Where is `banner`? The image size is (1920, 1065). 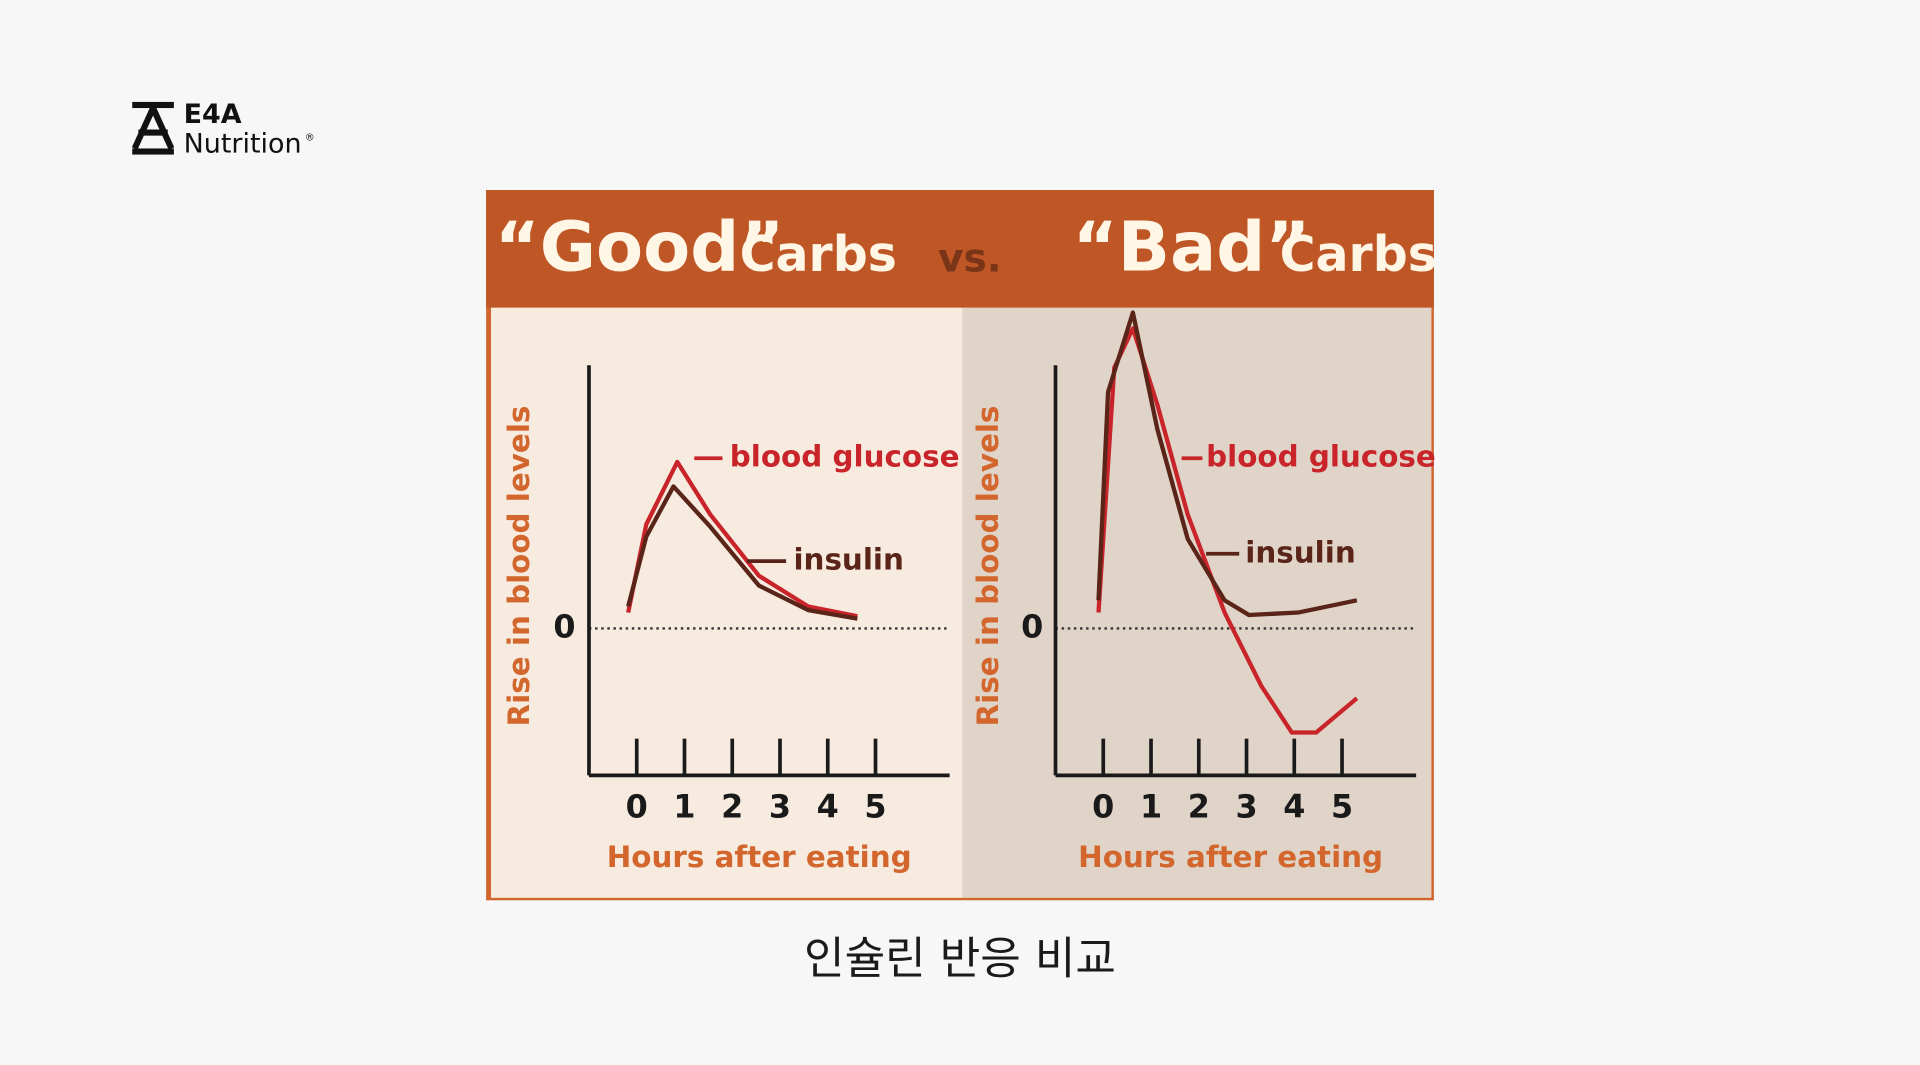 banner is located at coordinates (960, 249).